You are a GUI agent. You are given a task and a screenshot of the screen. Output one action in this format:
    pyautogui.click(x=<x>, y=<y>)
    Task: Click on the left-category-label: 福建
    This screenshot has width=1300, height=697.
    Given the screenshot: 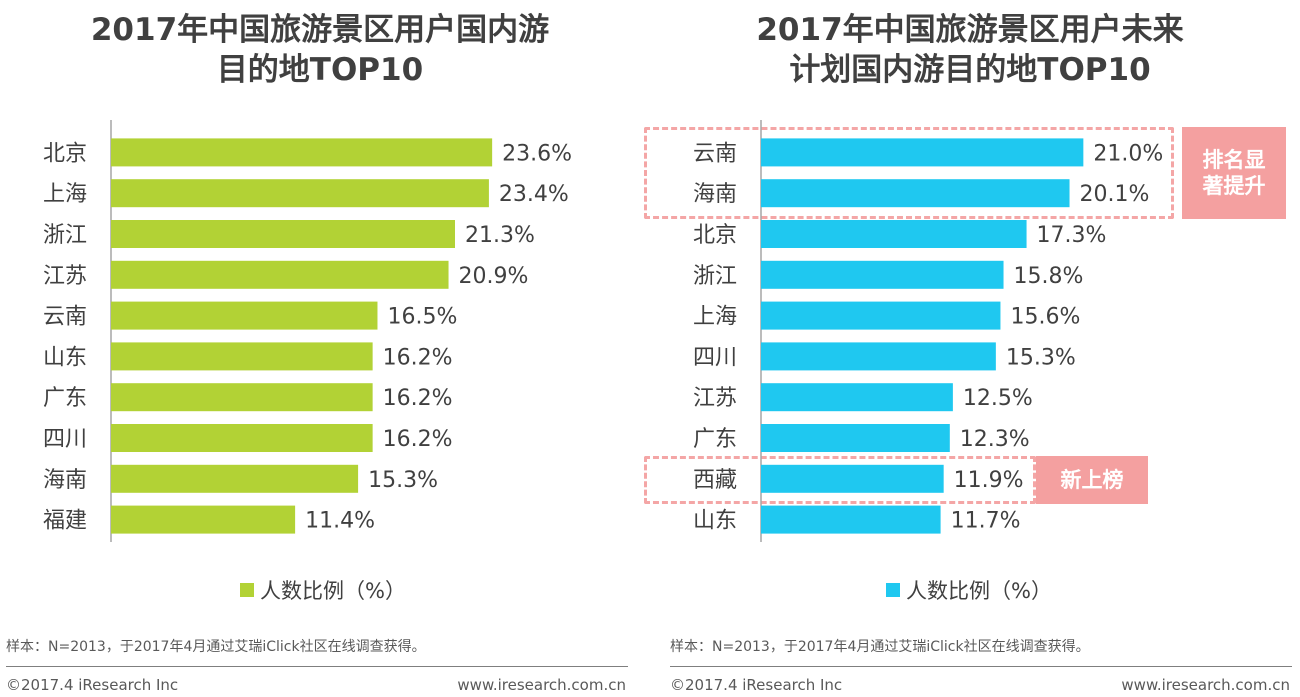 What is the action you would take?
    pyautogui.click(x=65, y=521)
    